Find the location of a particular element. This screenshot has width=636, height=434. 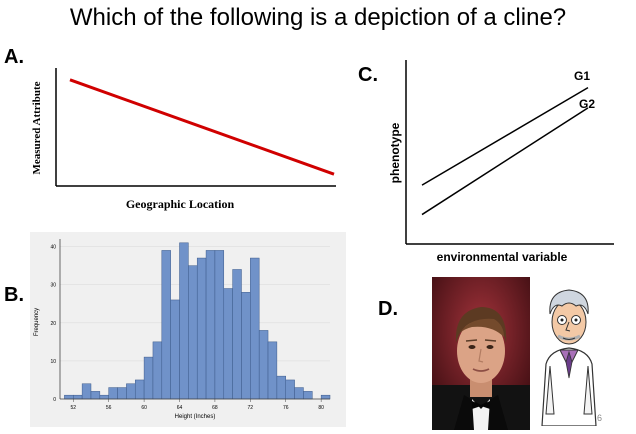

b-y-tick-label: 0 is located at coordinates (54, 400).